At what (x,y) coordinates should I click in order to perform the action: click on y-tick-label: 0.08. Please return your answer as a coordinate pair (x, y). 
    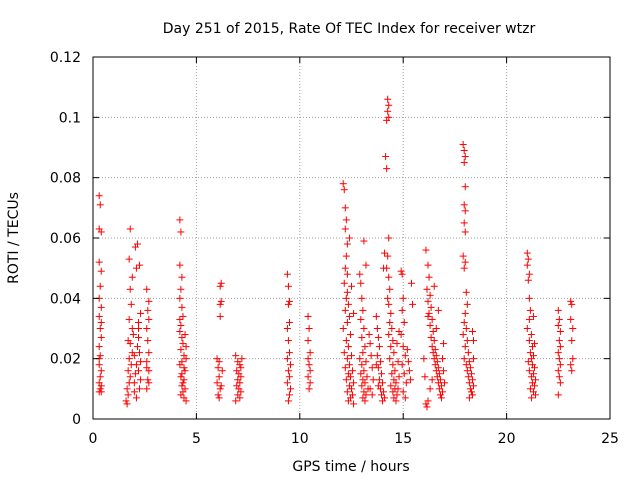
    Looking at the image, I should click on (65, 179).